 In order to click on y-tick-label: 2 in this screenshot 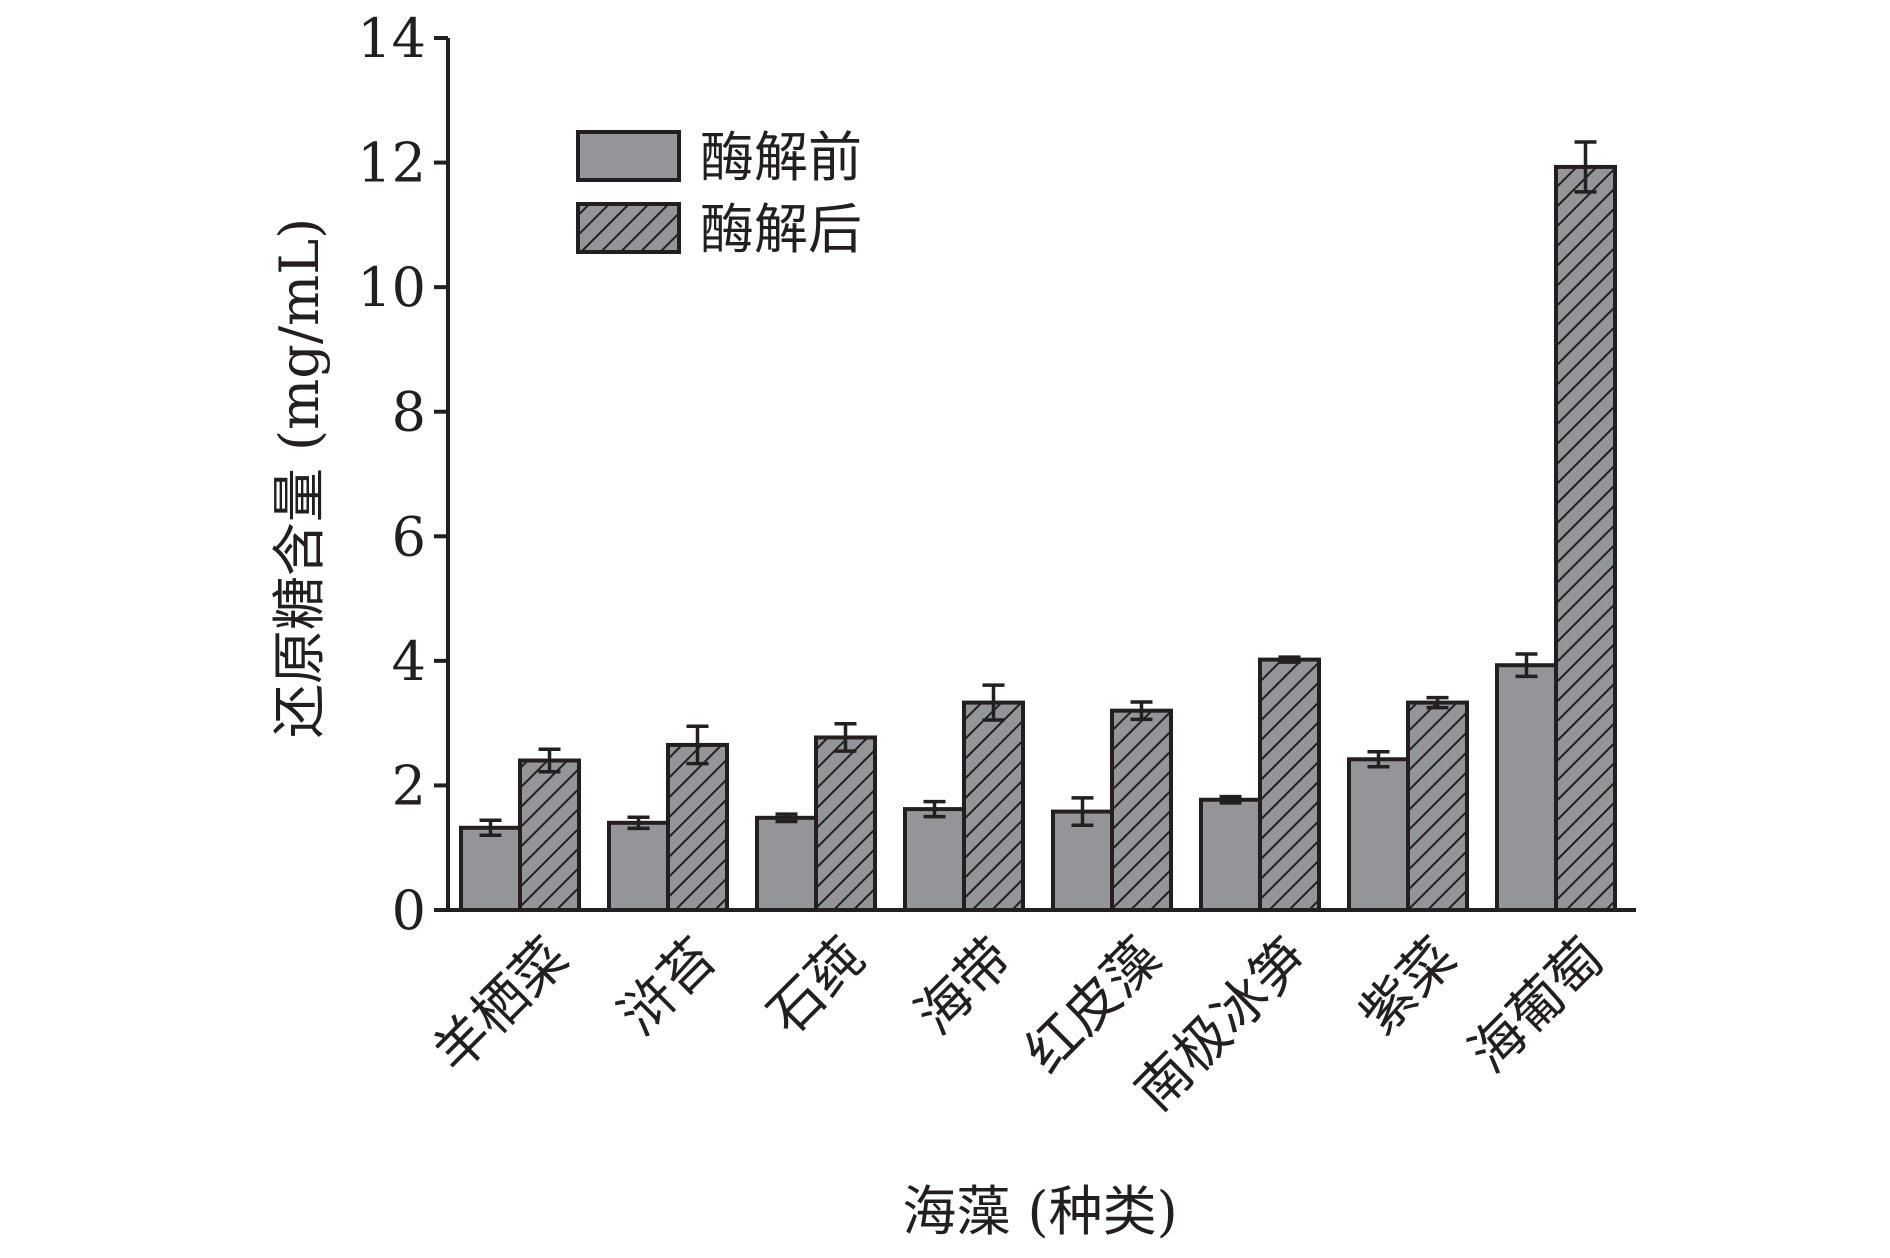, I will do `click(409, 785)`.